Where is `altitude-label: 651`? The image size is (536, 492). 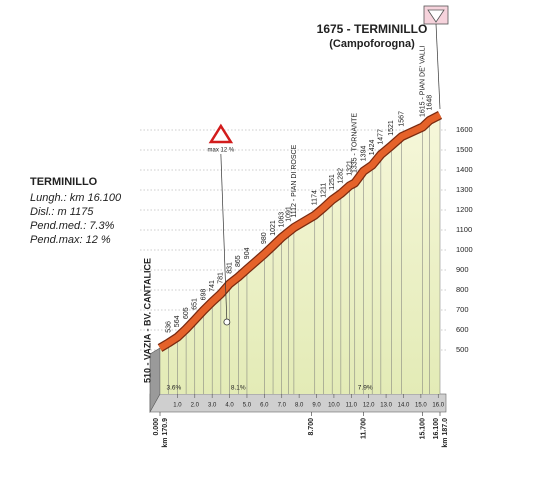 altitude-label: 651 is located at coordinates (195, 304).